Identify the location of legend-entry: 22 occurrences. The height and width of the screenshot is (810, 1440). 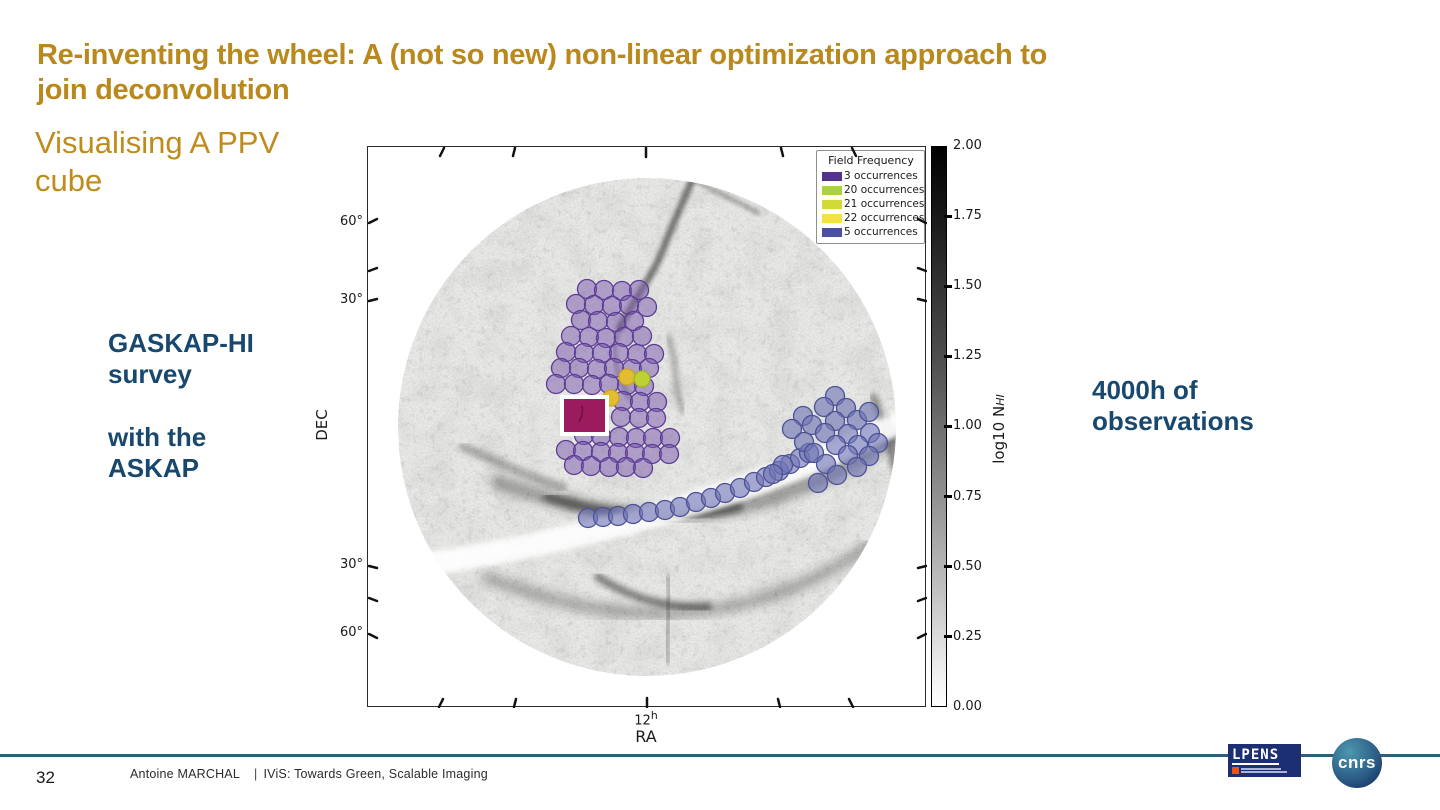
(873, 218).